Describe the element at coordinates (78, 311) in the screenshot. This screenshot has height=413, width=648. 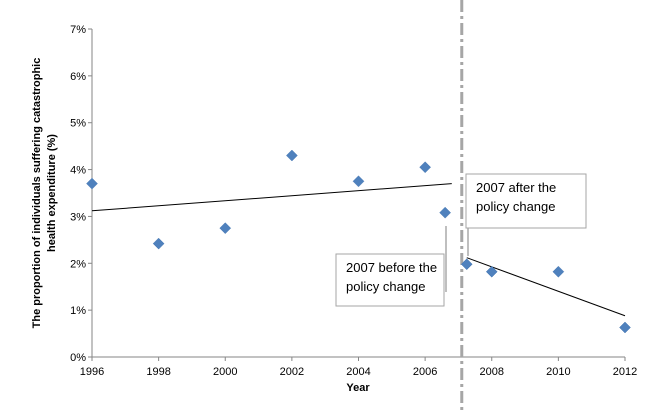
I see `y-tick-label: 1%` at that location.